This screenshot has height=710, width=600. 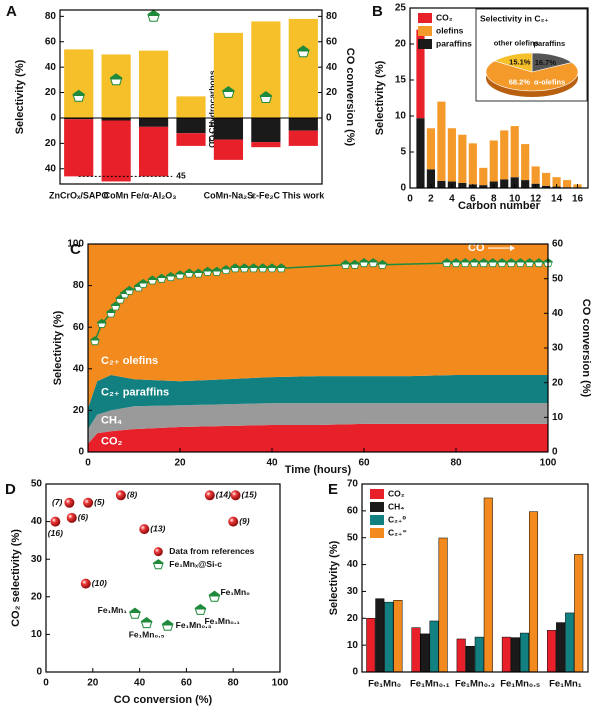 What do you see at coordinates (332, 67) in the screenshot?
I see `y2-tick-label: 40` at bounding box center [332, 67].